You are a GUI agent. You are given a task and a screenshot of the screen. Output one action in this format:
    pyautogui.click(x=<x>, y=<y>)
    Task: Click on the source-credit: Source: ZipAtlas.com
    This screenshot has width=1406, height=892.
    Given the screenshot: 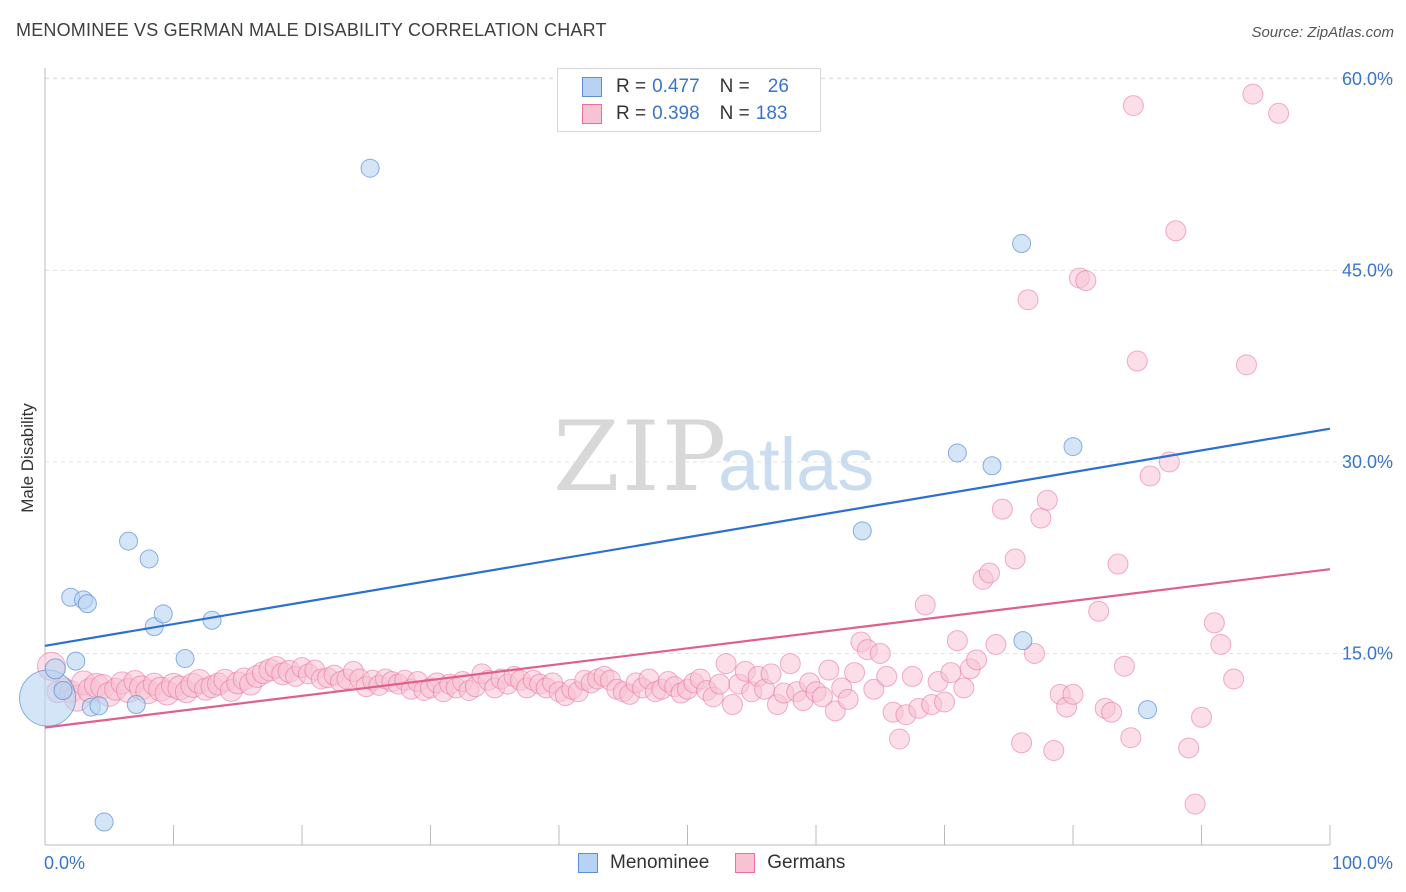 What is the action you would take?
    pyautogui.click(x=1322, y=32)
    